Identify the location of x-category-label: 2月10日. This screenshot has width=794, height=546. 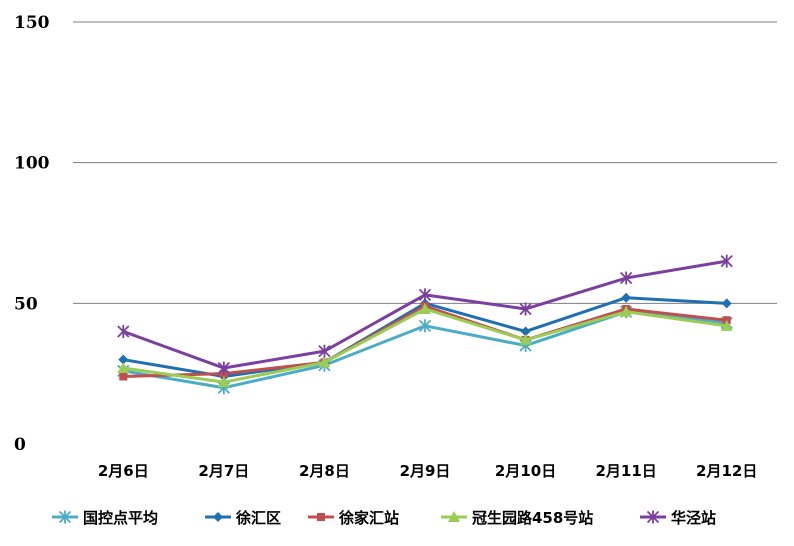
(525, 471).